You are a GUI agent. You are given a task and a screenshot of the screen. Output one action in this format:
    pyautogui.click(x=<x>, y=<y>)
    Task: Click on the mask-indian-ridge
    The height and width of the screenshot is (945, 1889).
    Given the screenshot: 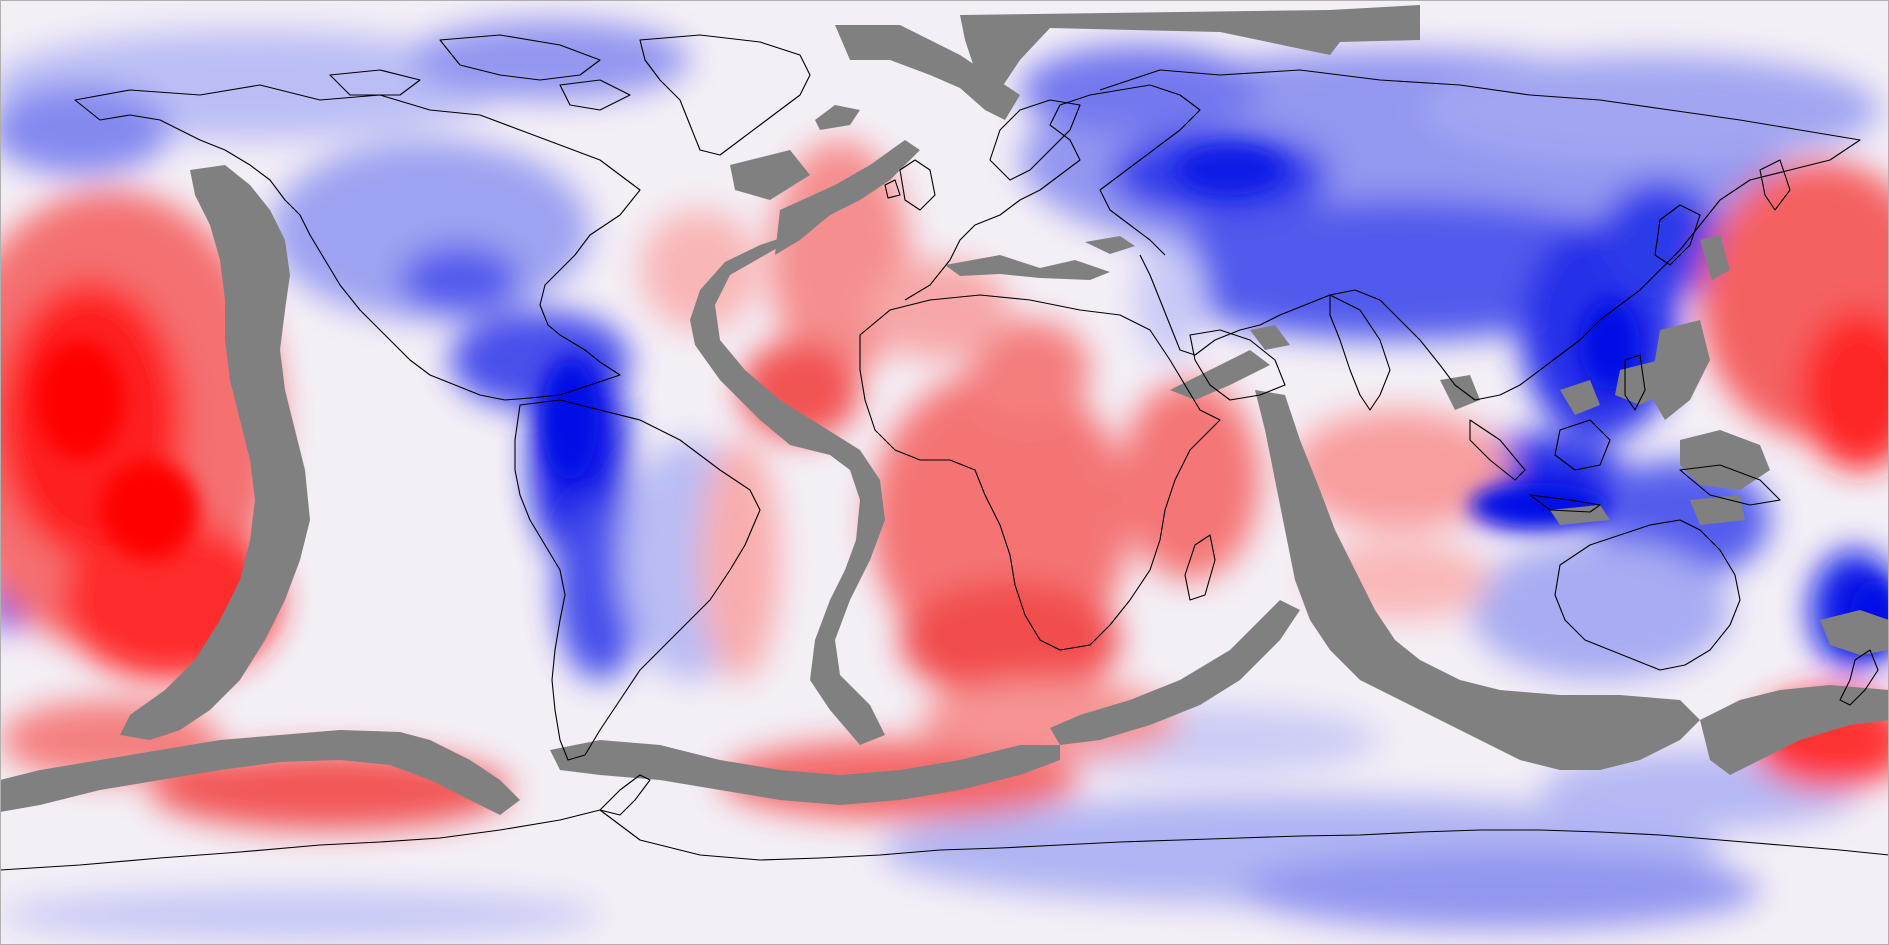 What is the action you would take?
    pyautogui.click(x=1477, y=580)
    